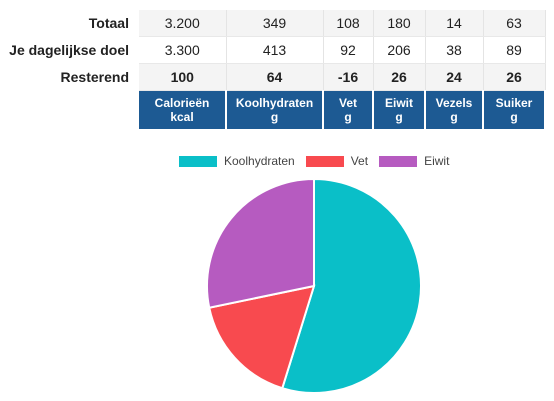  Describe the element at coordinates (454, 103) in the screenshot. I see `col-name: Vezels` at that location.